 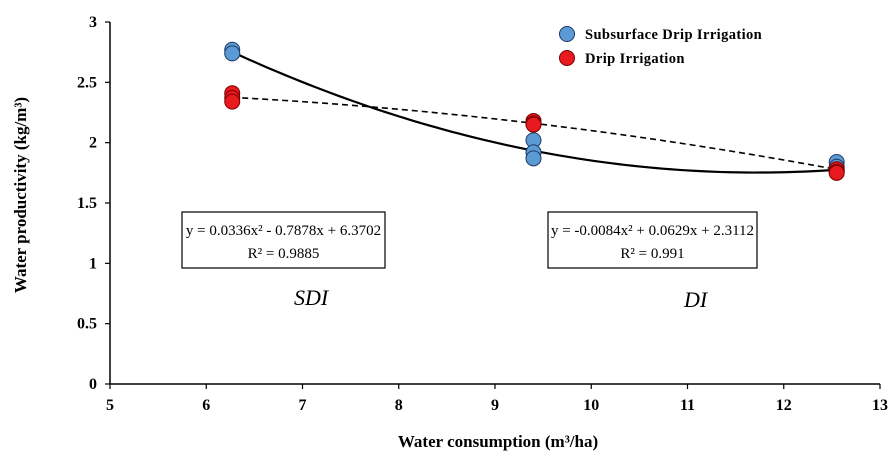 I want to click on x-tick-label: 8, so click(x=399, y=405).